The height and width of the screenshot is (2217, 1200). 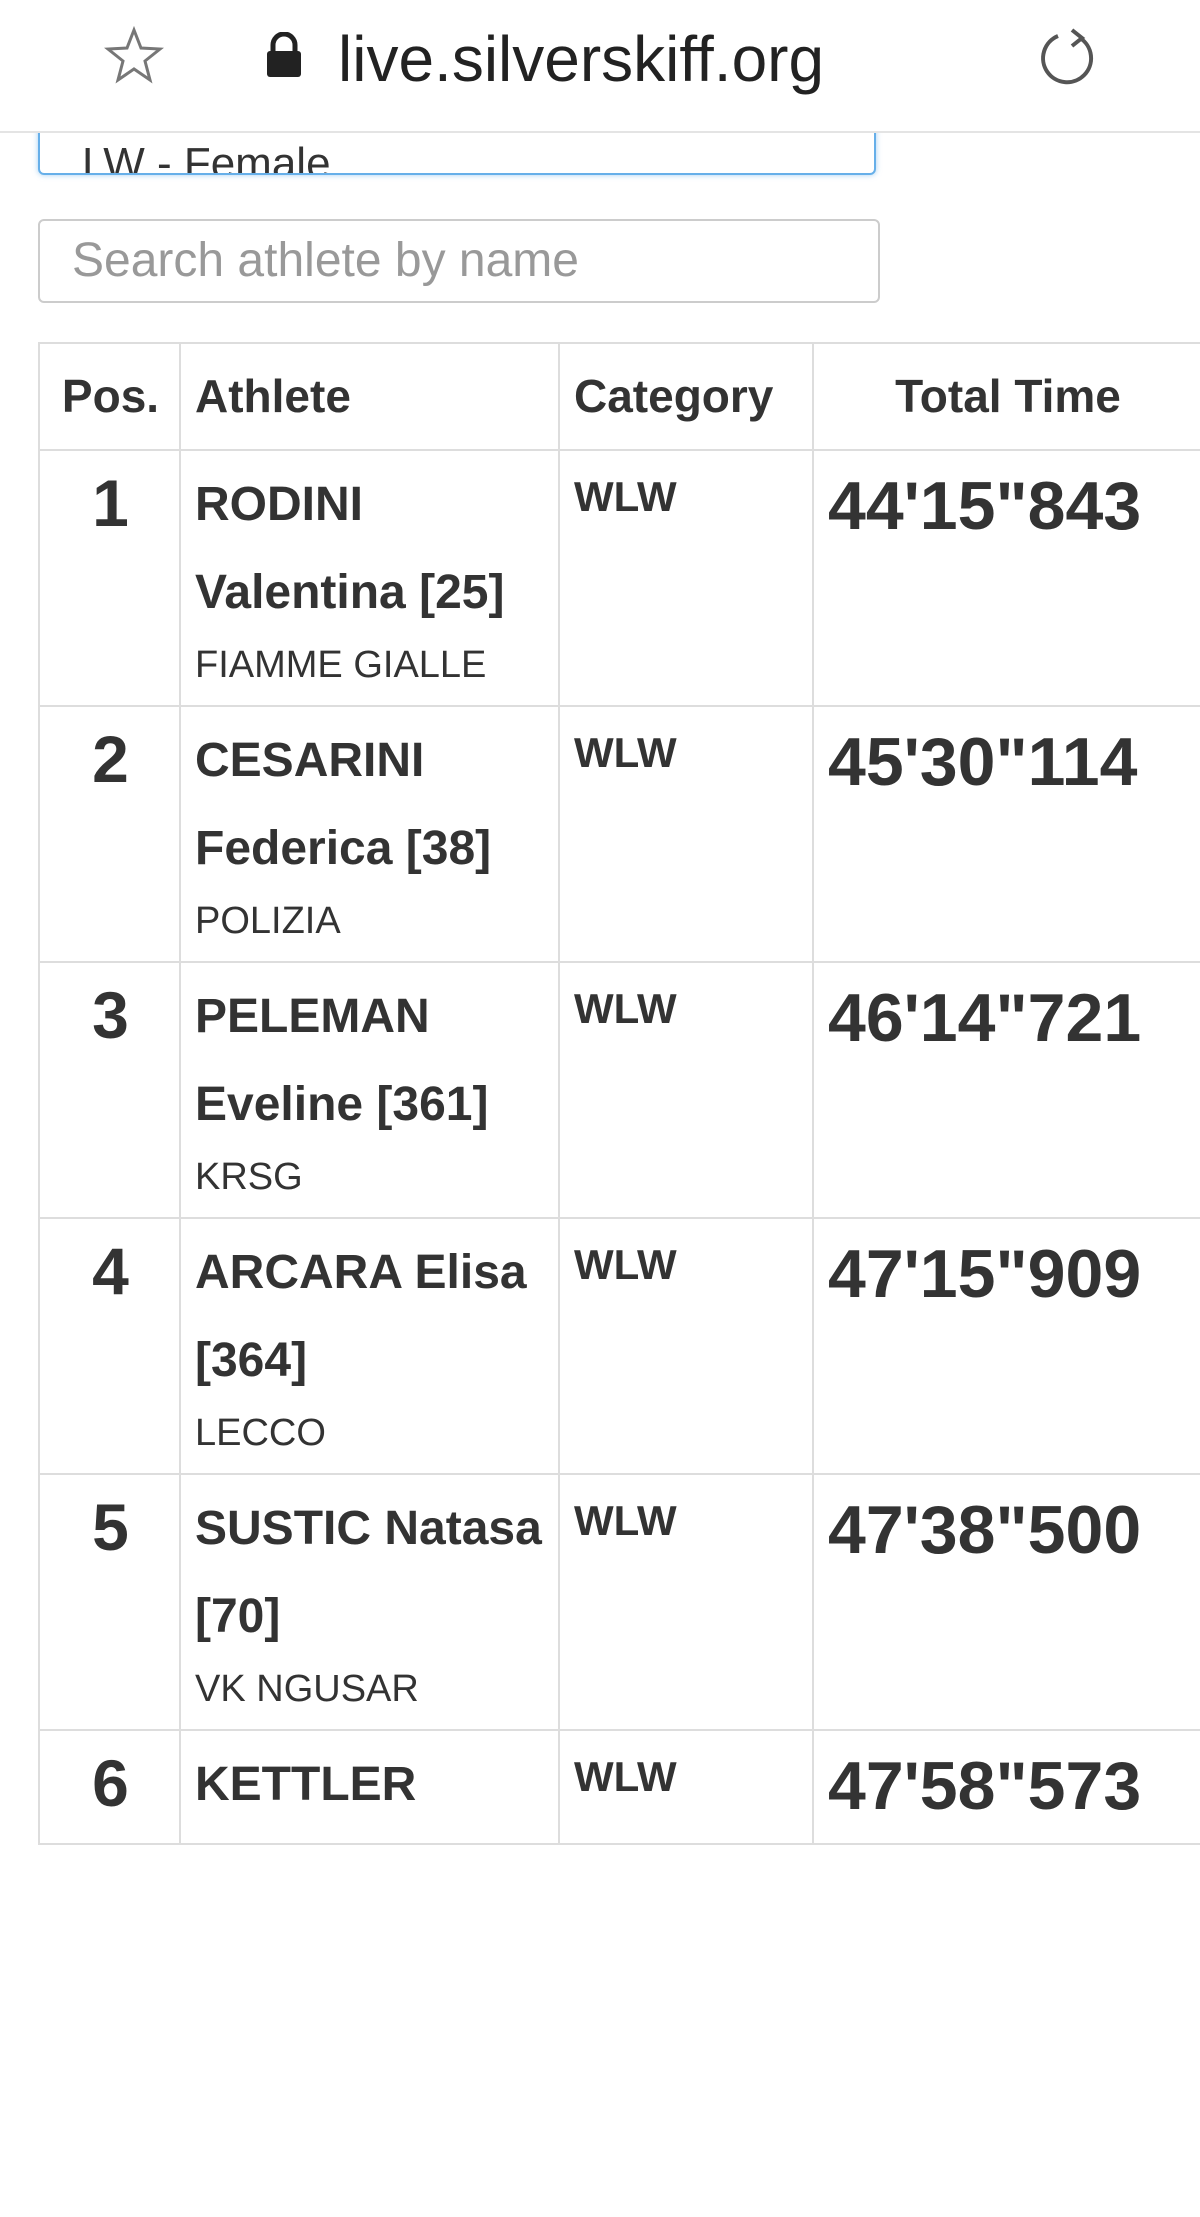 I want to click on result-row: 5 SUSTIC Natasa [70] VK NGUSAR WLW 47'38"500, so click(x=619, y=1602).